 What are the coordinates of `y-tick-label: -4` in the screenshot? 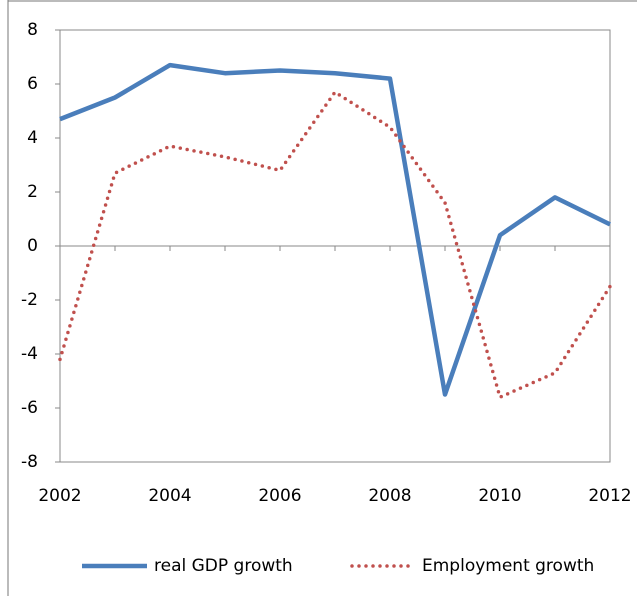 It's located at (29, 354).